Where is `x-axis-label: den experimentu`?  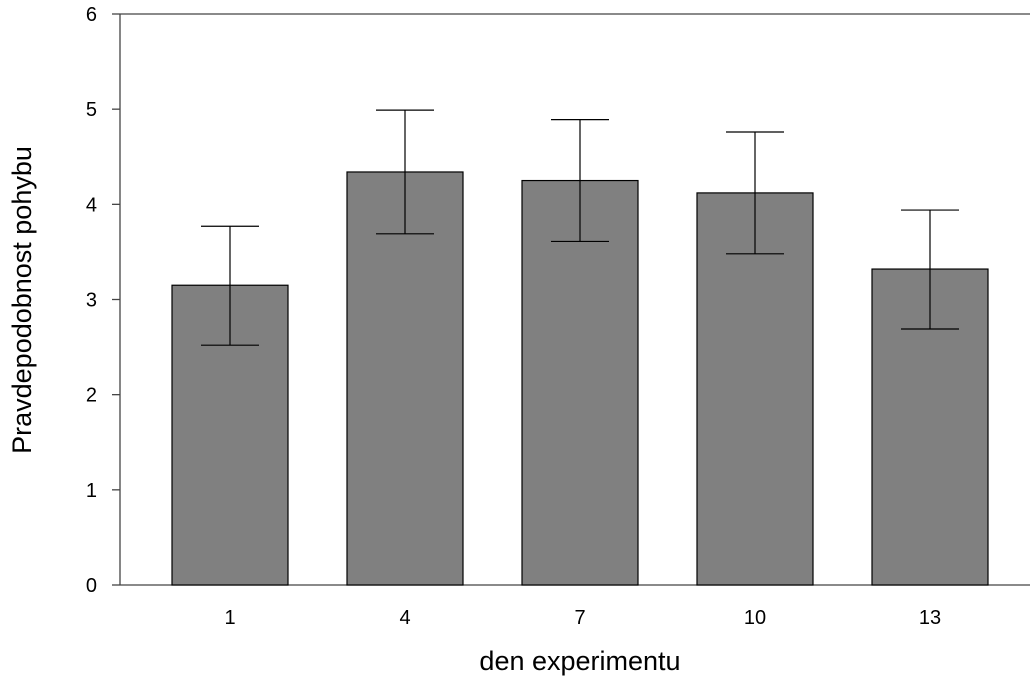 x-axis-label: den experimentu is located at coordinates (579, 661).